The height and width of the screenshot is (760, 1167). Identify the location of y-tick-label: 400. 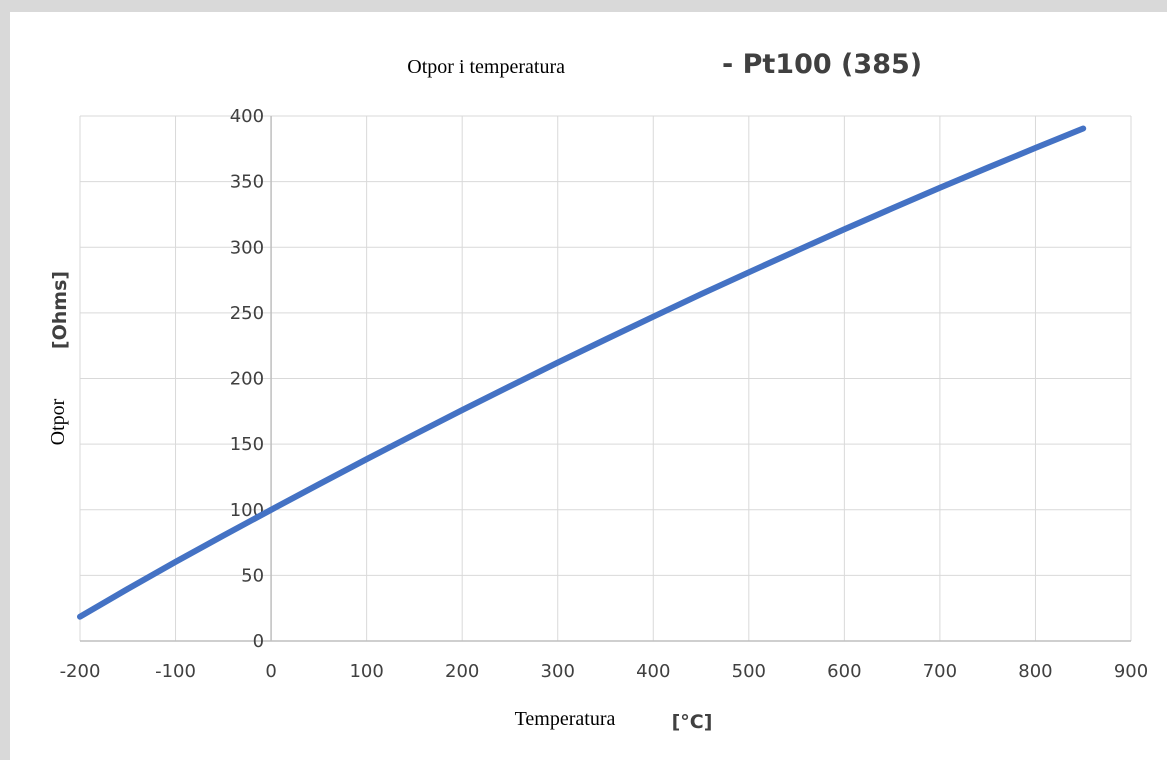
(247, 116).